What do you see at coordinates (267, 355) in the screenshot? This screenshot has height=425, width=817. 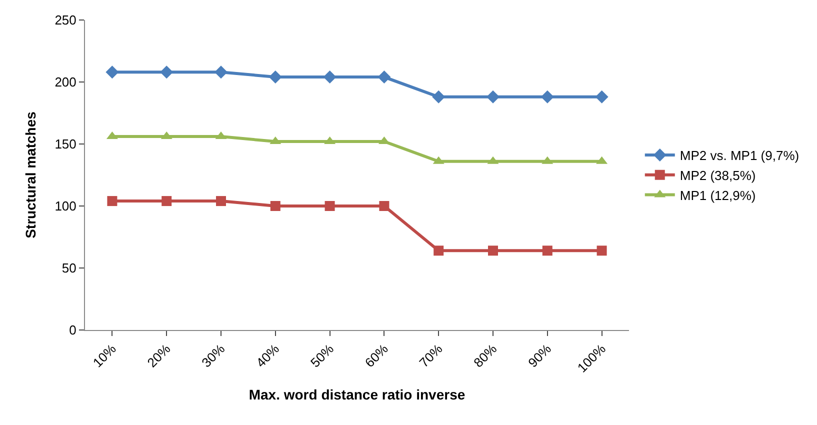 I see `x-tick-label: 40%` at bounding box center [267, 355].